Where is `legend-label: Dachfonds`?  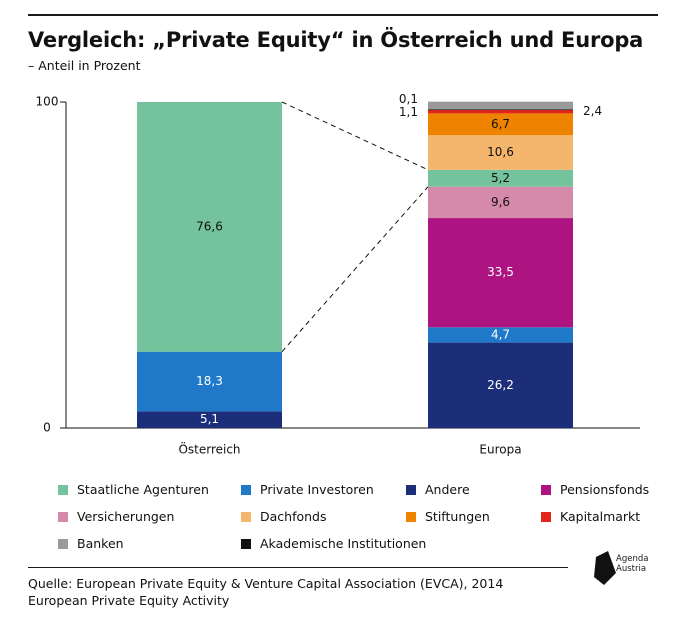
legend-label: Dachfonds is located at coordinates (293, 516).